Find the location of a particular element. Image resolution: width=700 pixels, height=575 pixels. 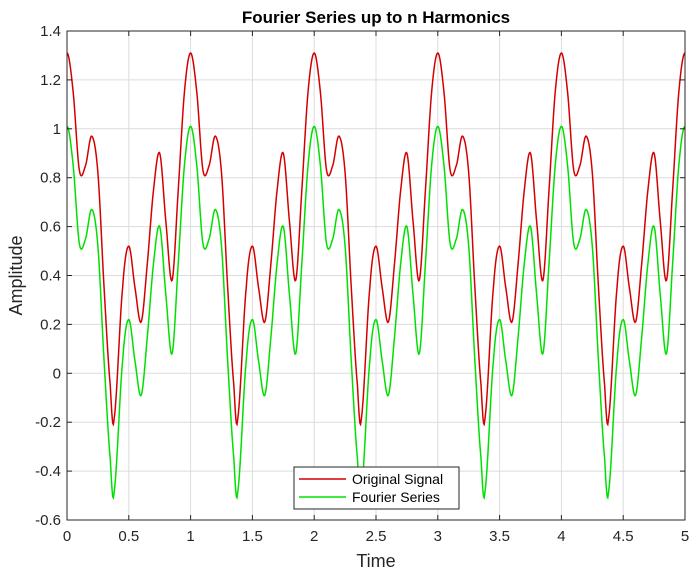

x-tick-label: 1 is located at coordinates (190, 536).